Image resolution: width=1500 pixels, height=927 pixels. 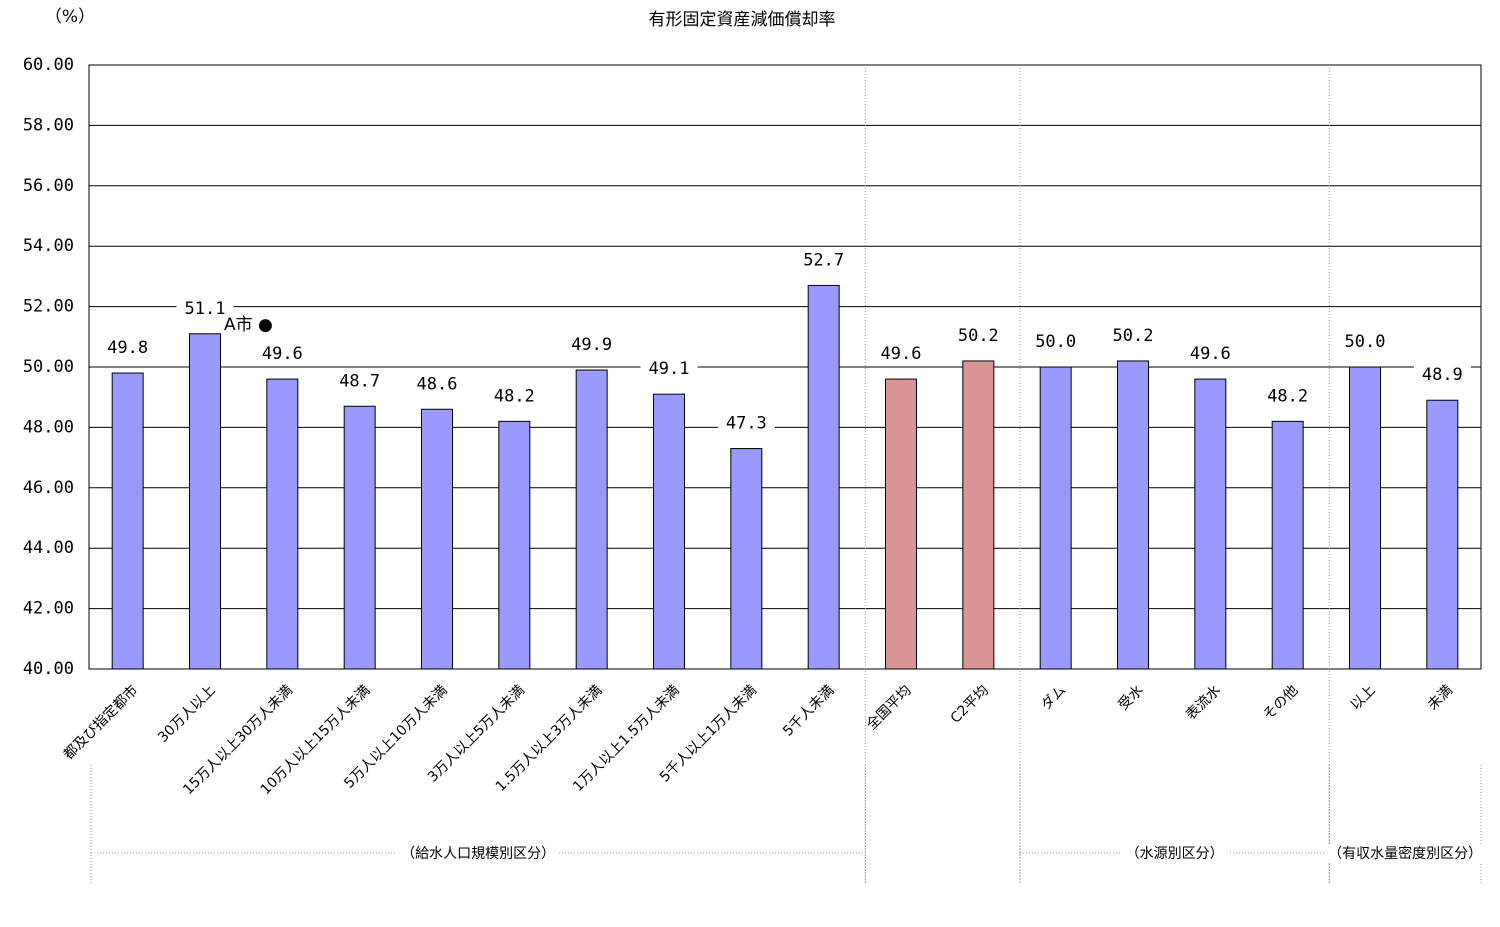 I want to click on value-label: 47.3, so click(x=746, y=424).